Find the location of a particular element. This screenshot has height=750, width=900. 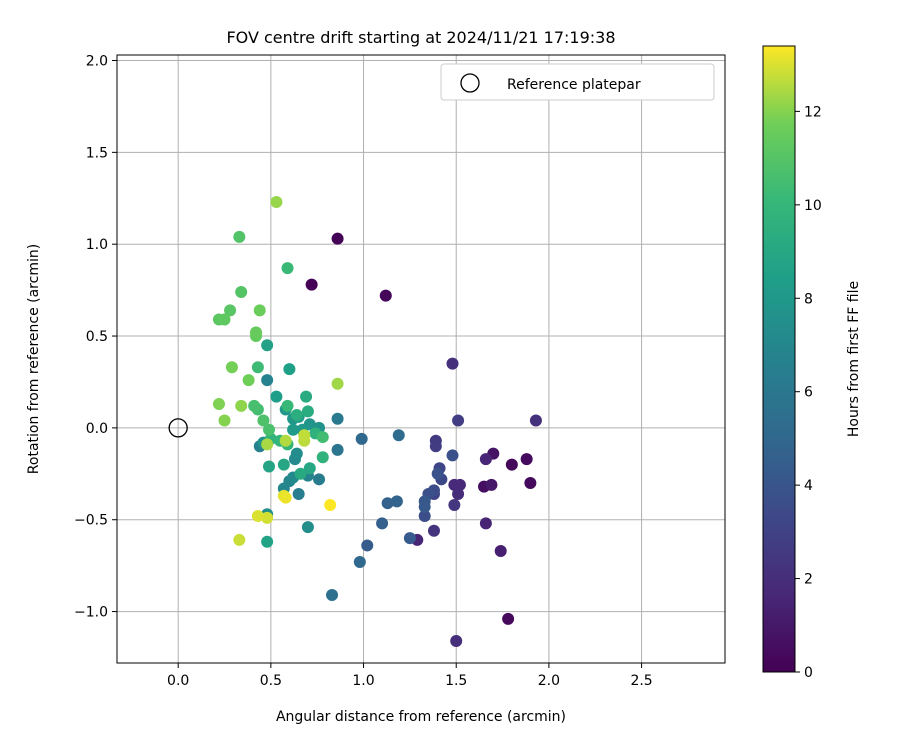

y-tick-label: 2.0 is located at coordinates (97, 62).